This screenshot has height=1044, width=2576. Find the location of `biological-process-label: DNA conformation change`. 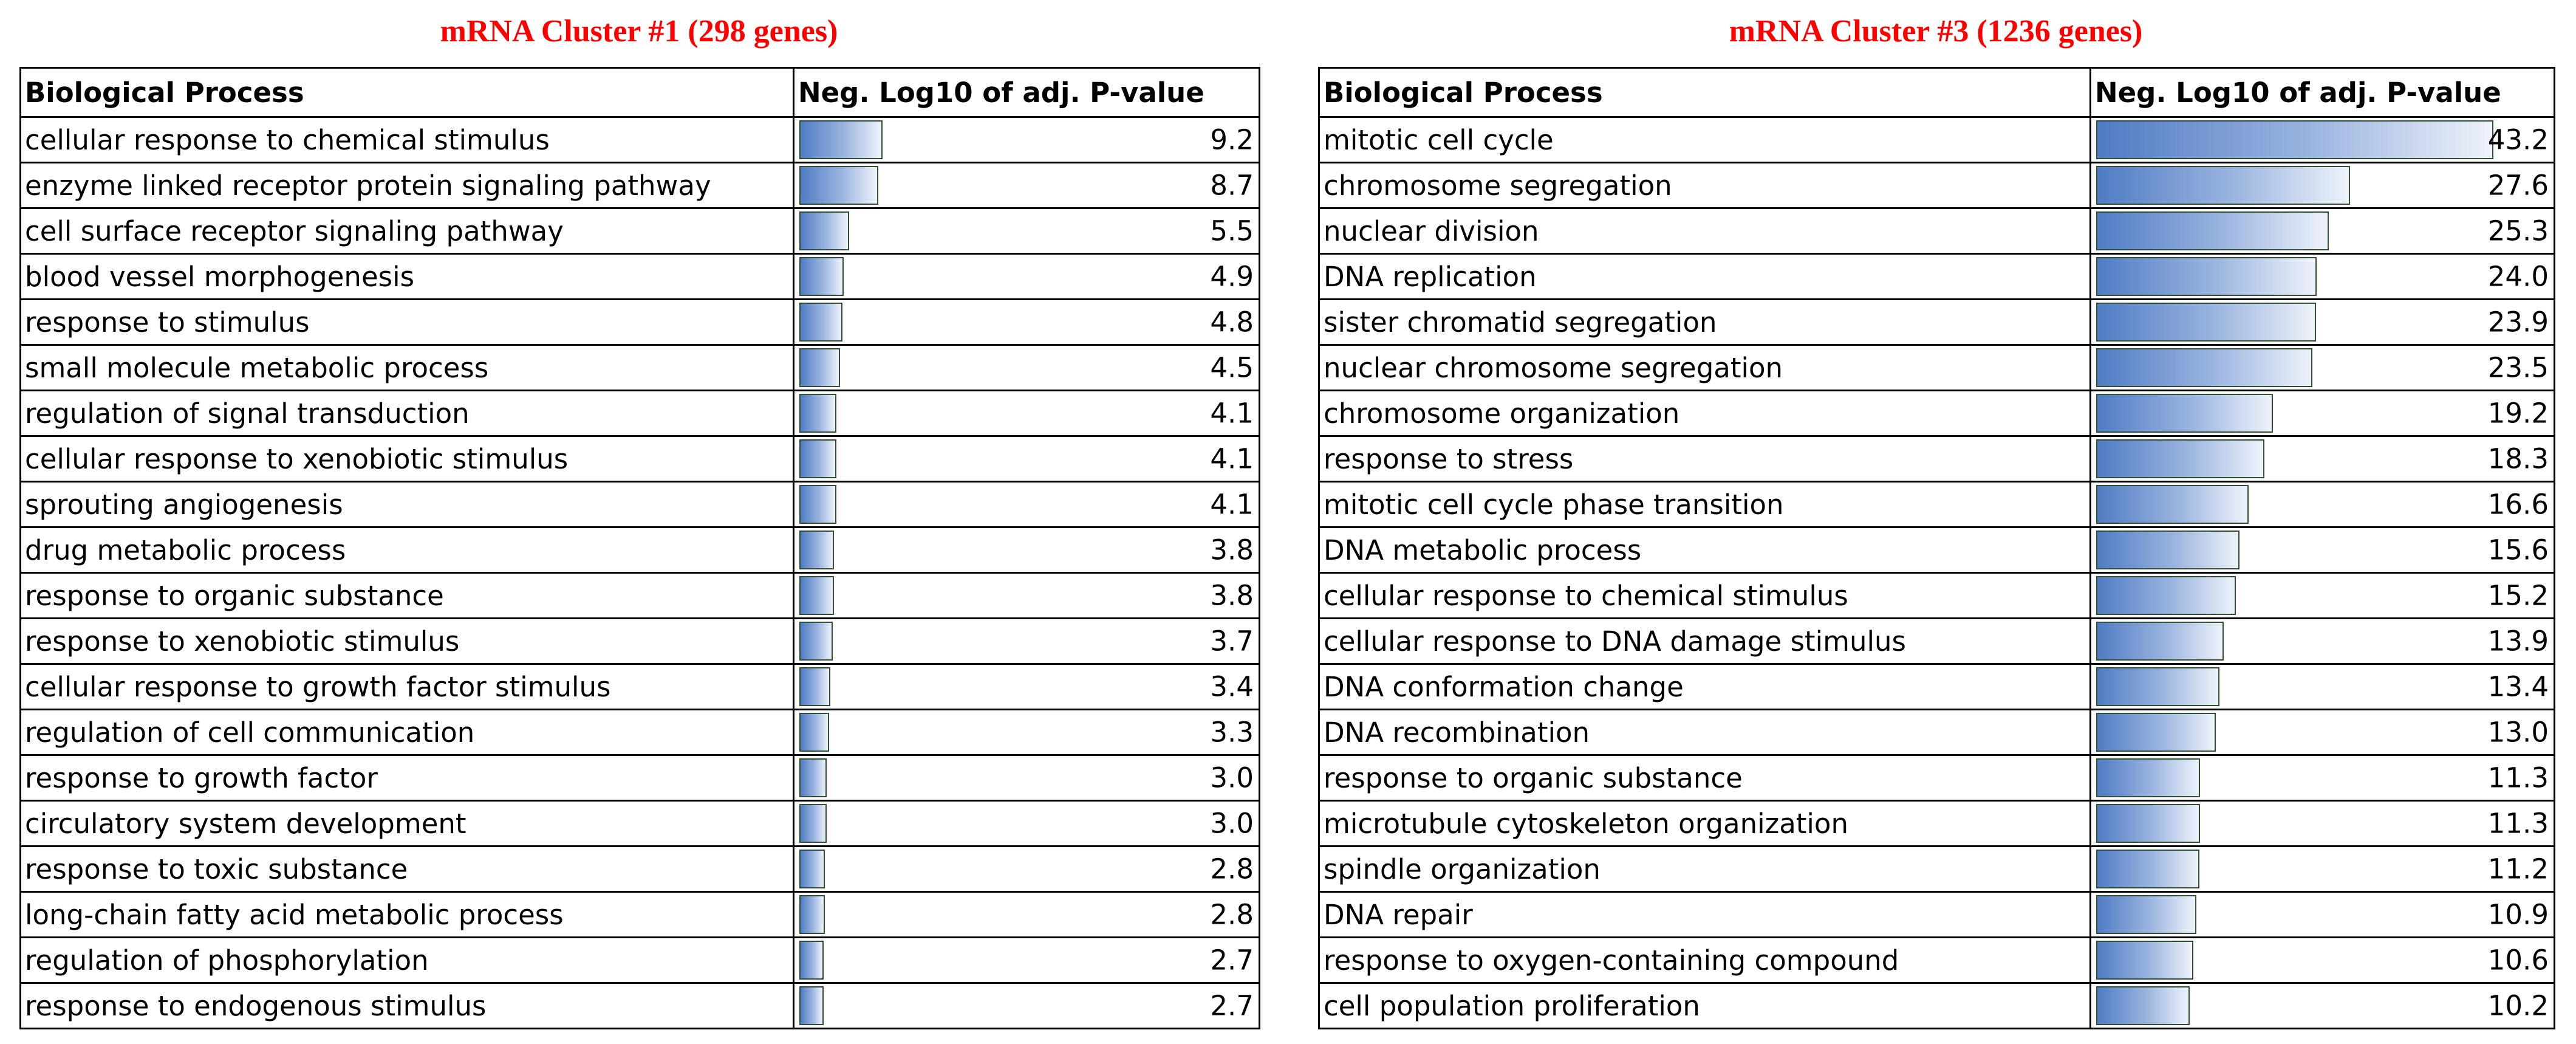

biological-process-label: DNA conformation change is located at coordinates (1704, 686).